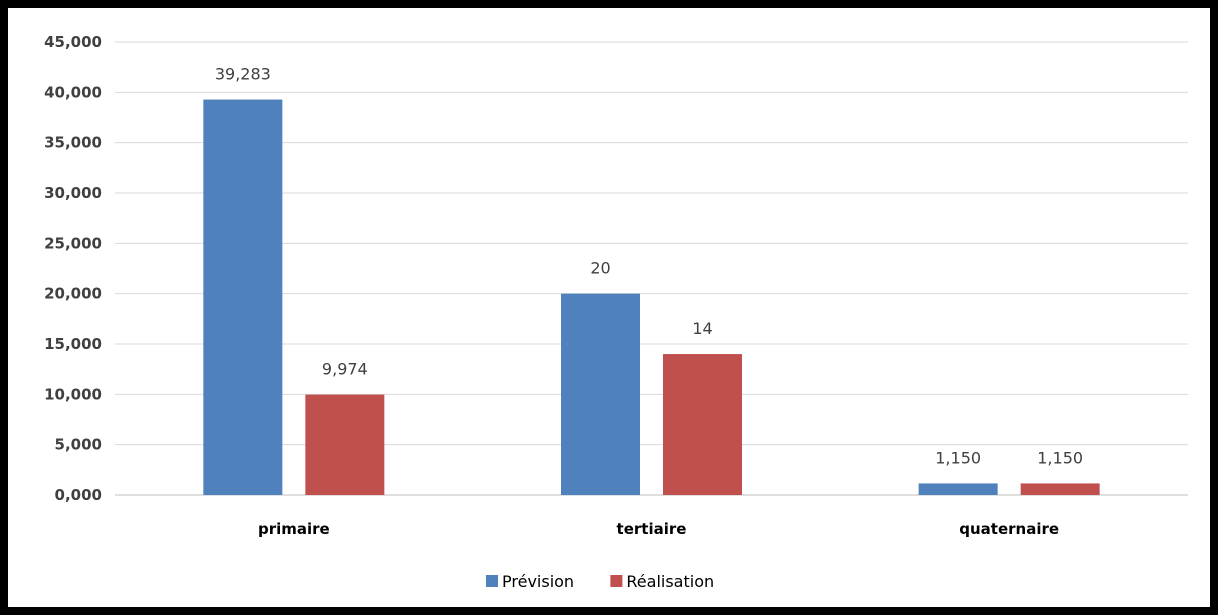 This screenshot has height=615, width=1218. I want to click on x-category-label: primaire, so click(294, 529).